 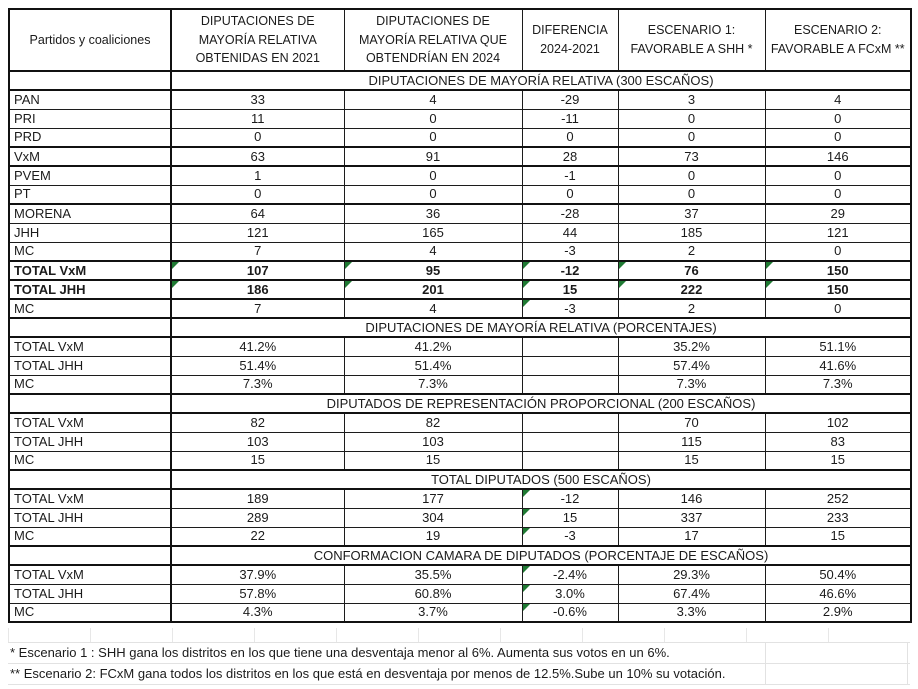 I want to click on value-cell: 60.8%, so click(x=433, y=593).